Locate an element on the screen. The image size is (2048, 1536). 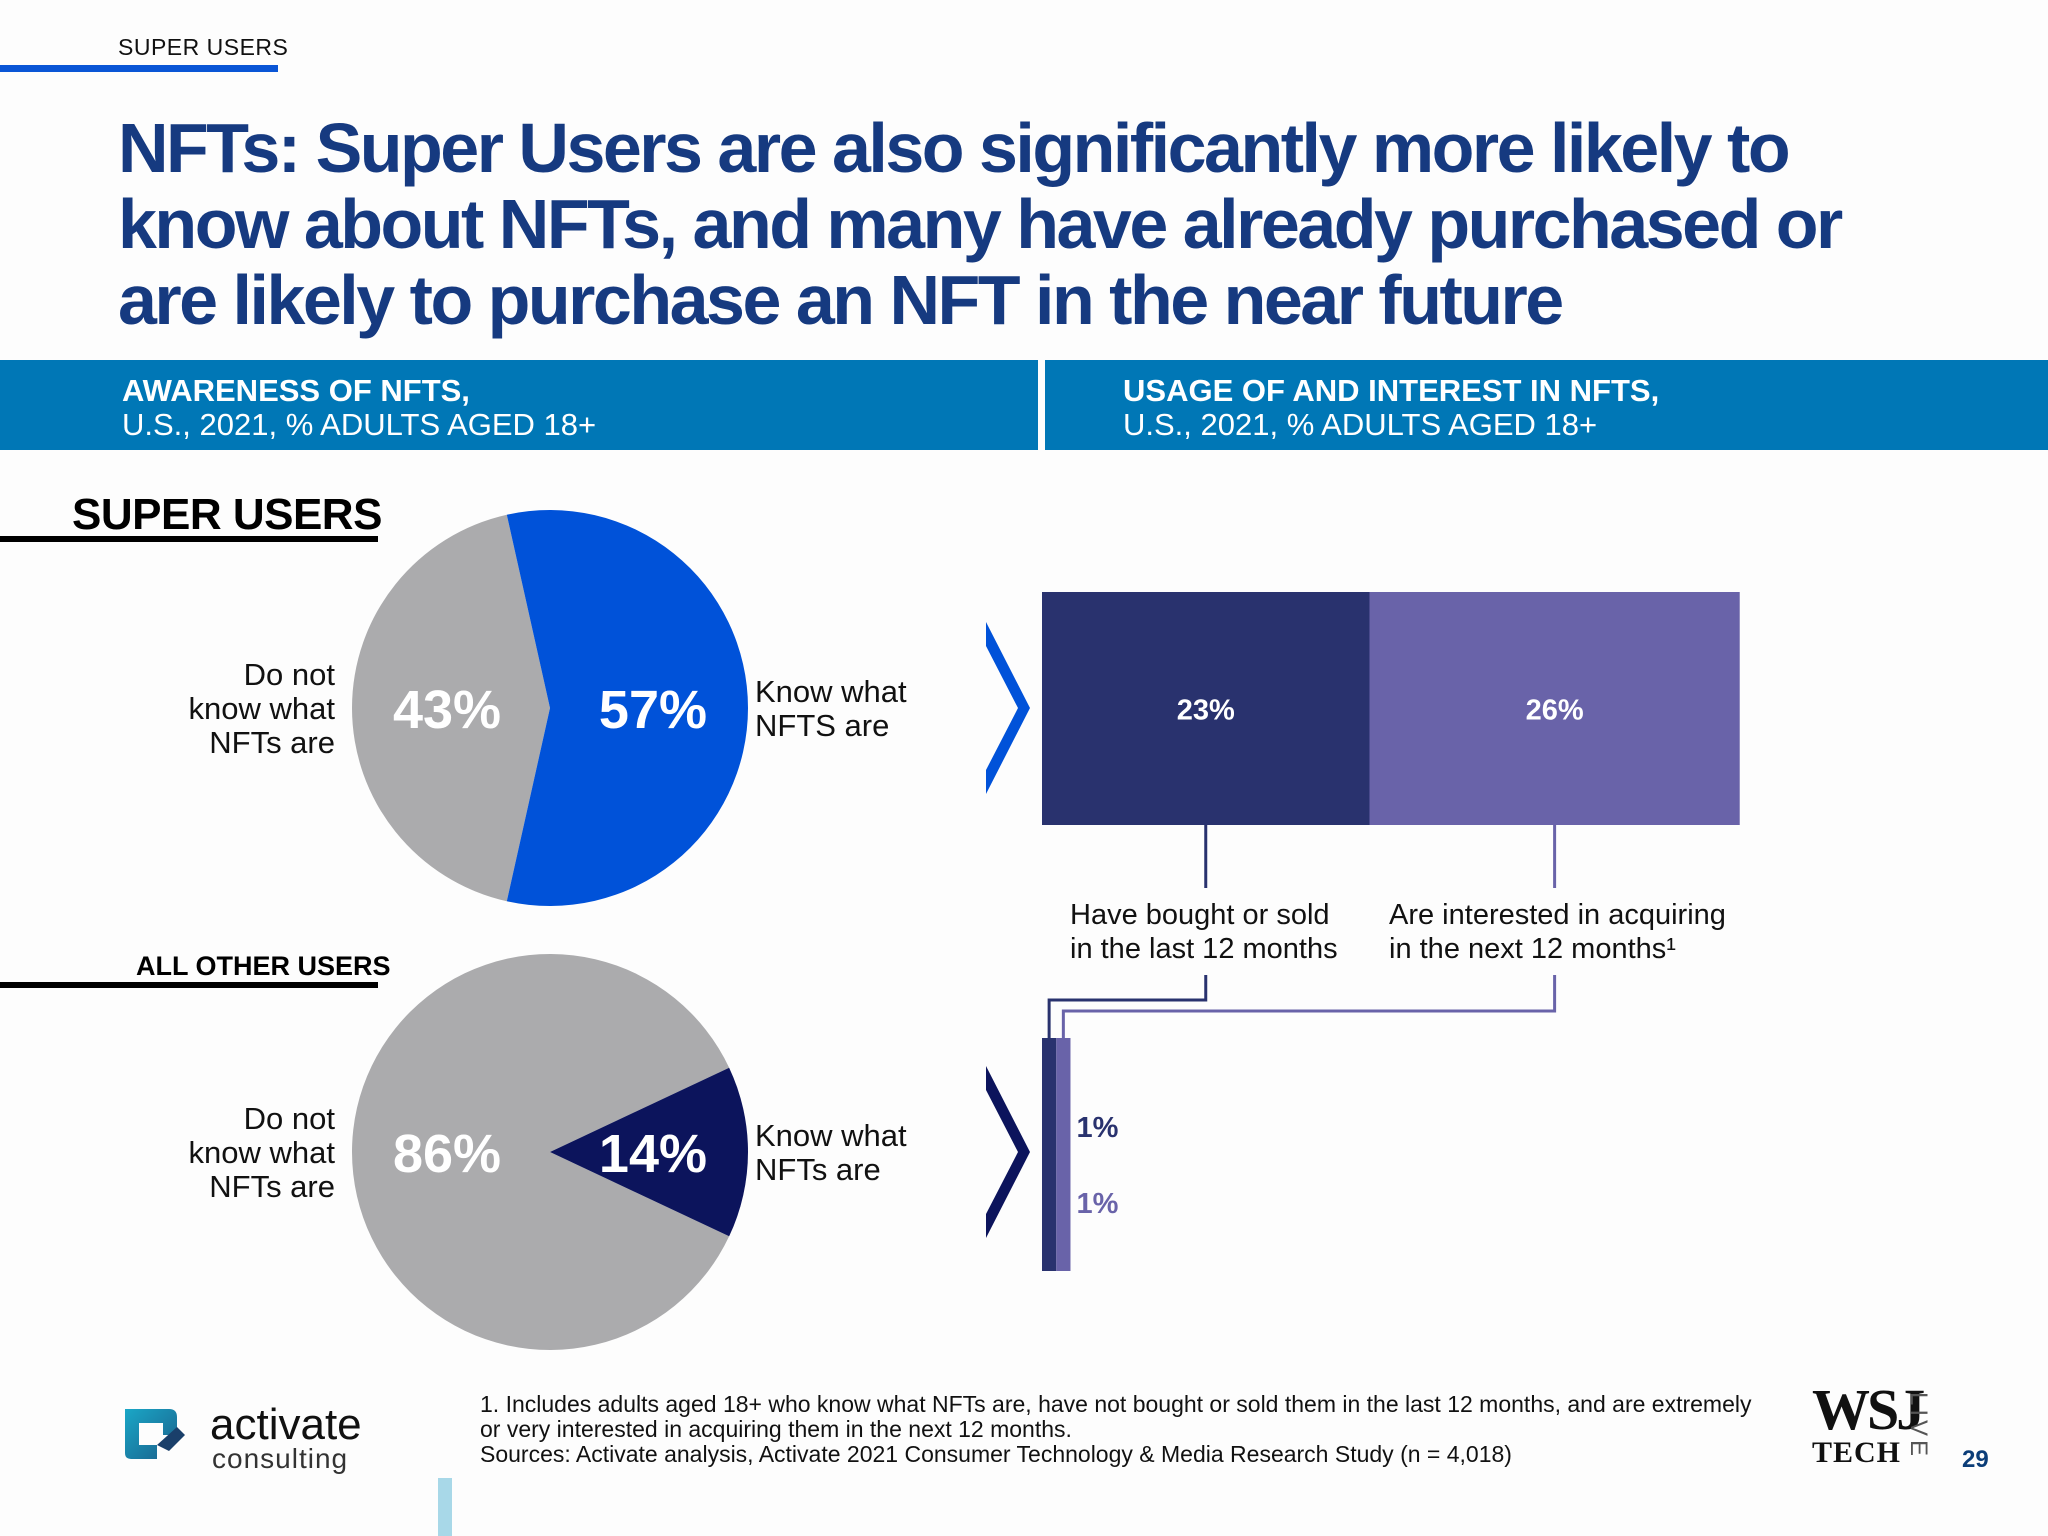
other-pie-slice-know is located at coordinates (649, 1152).